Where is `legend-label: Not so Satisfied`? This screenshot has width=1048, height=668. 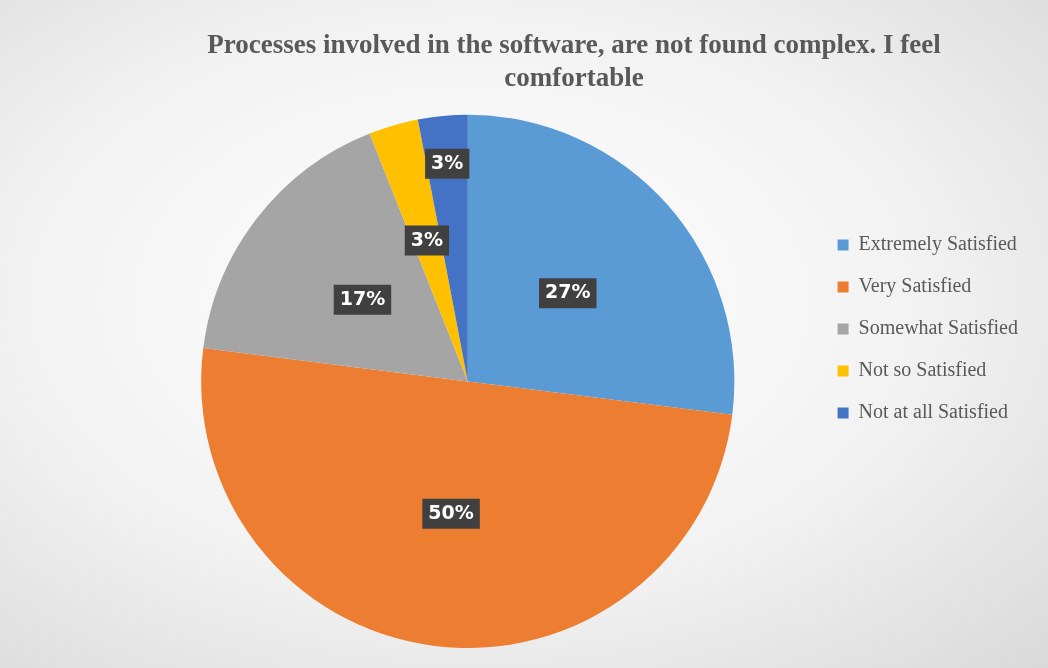
legend-label: Not so Satisfied is located at coordinates (922, 369).